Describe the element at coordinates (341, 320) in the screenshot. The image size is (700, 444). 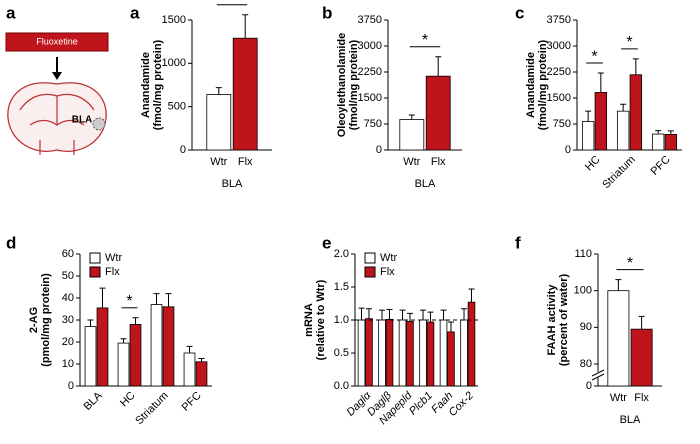
I see `y-tick-label: 1.0` at that location.